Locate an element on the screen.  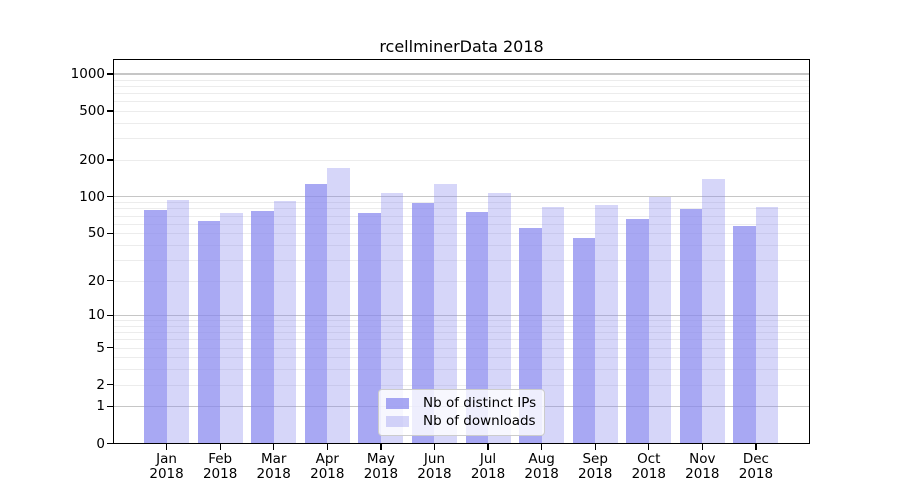
bar-downloads-mar is located at coordinates (285, 322).